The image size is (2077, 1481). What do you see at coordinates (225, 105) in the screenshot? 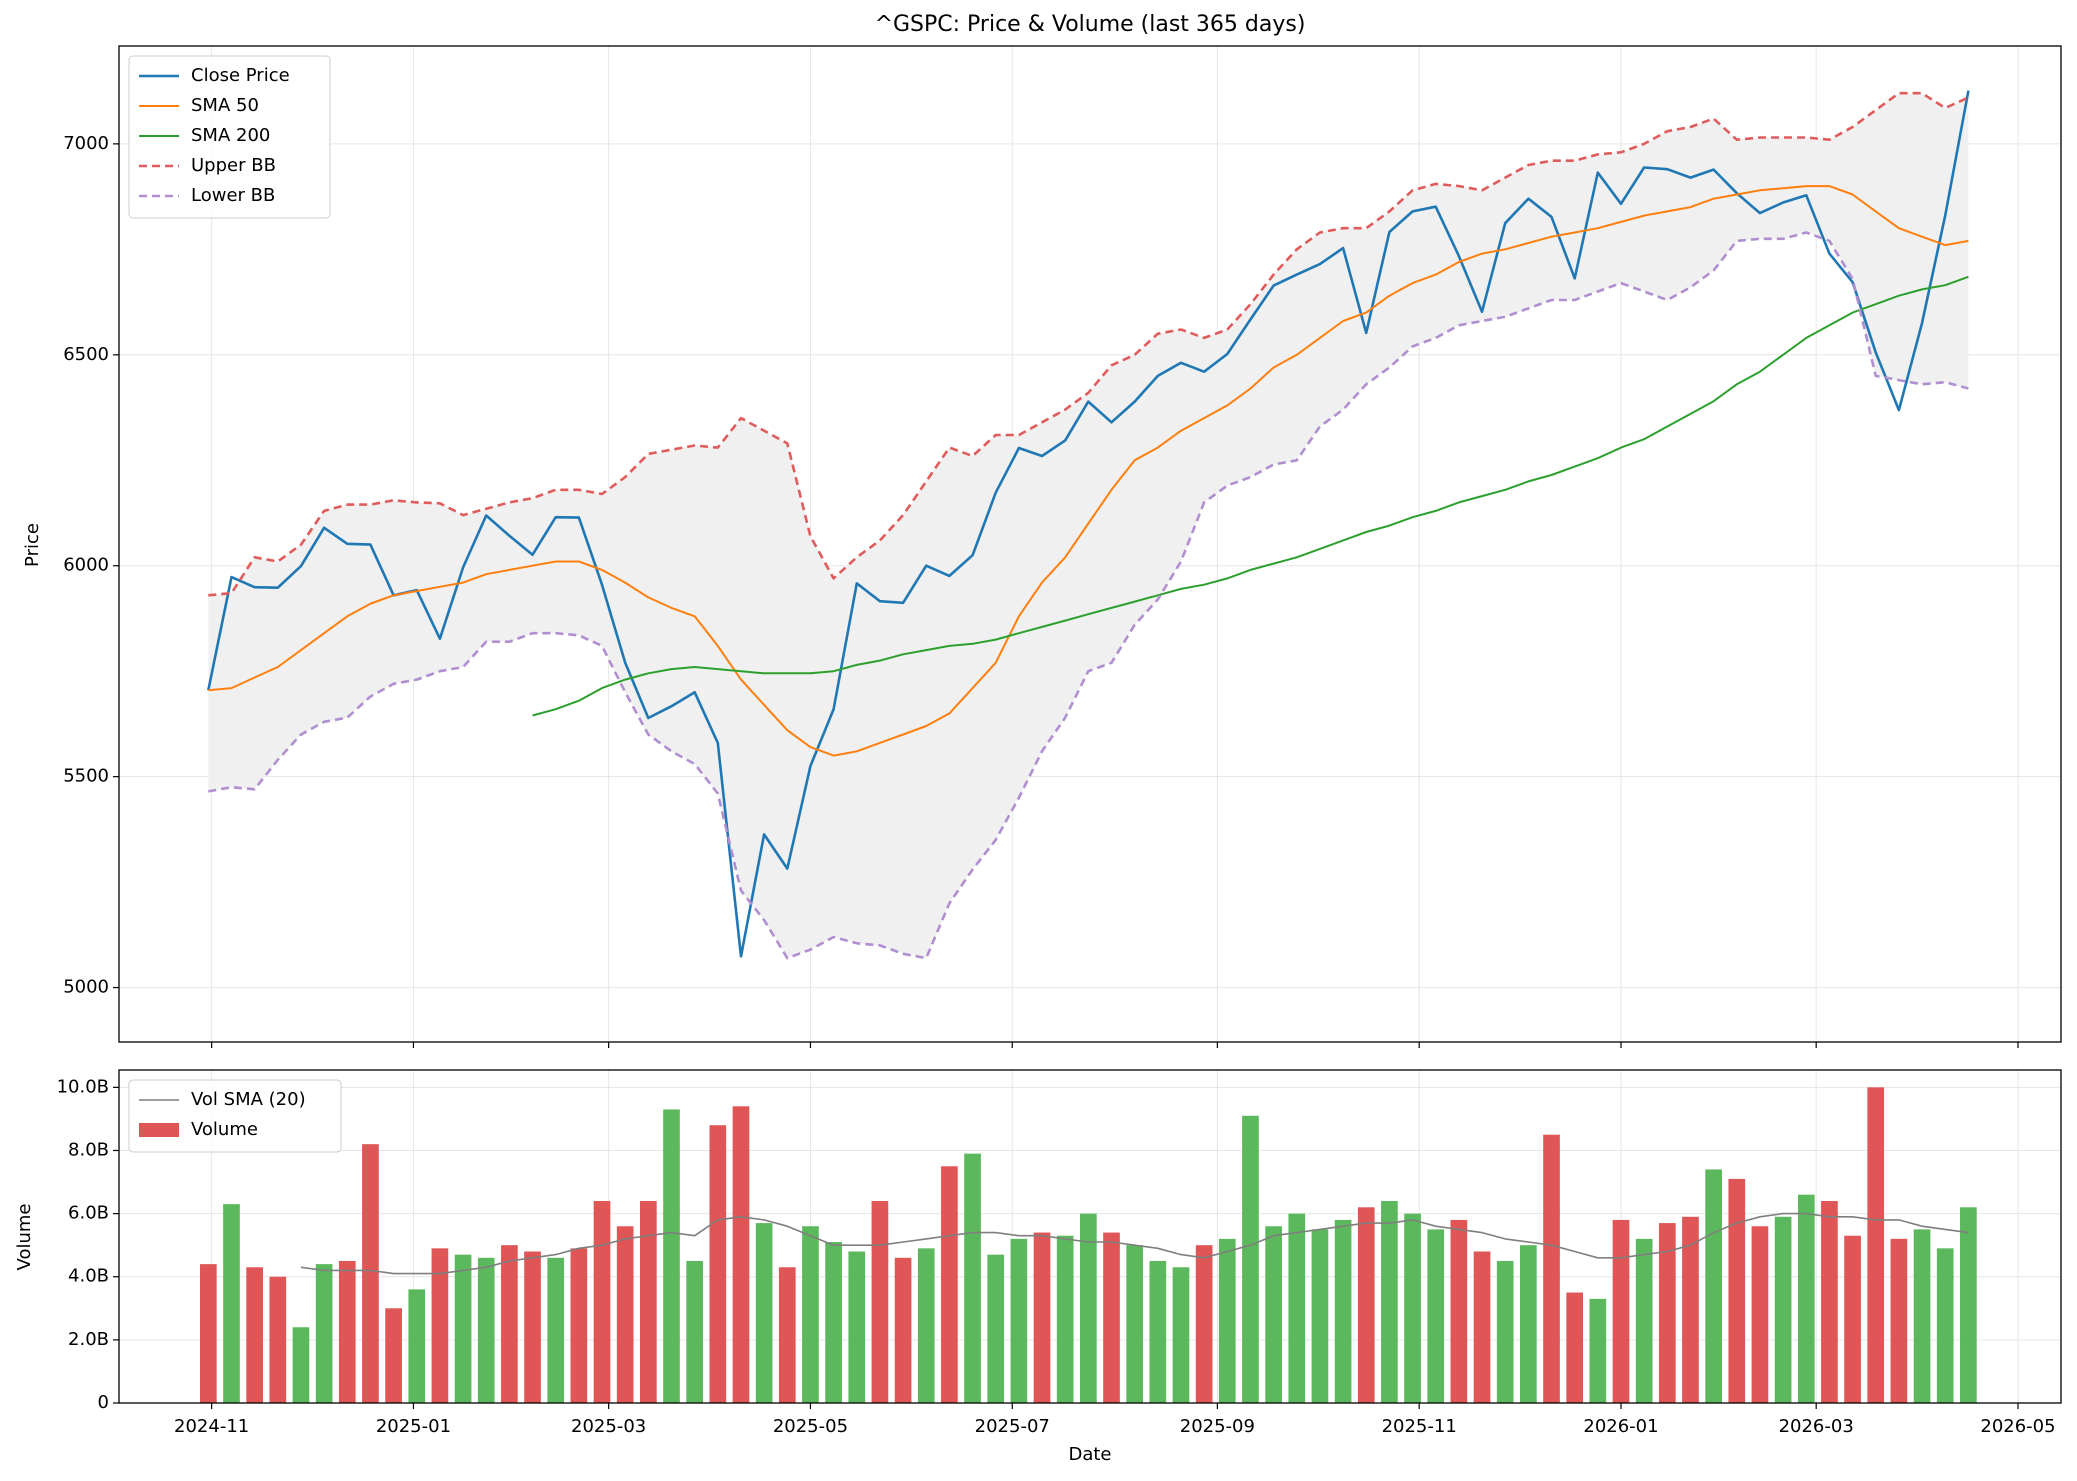
I see `legend-label: SMA 50` at bounding box center [225, 105].